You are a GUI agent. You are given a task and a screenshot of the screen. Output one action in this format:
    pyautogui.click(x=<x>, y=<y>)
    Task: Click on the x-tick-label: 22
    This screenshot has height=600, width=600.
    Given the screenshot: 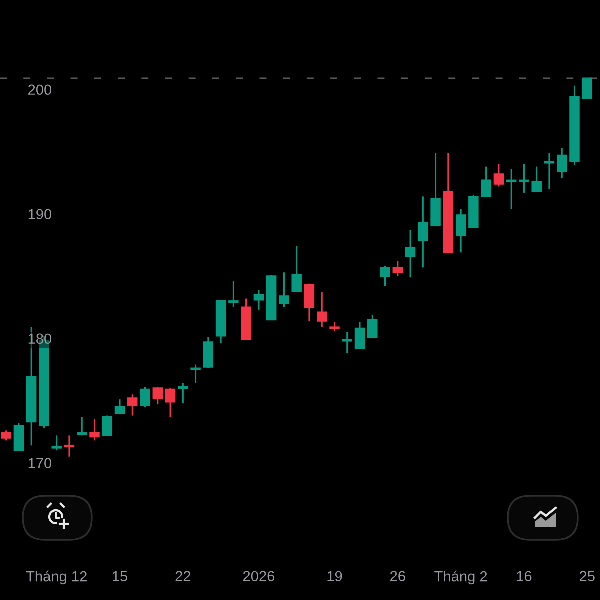 What is the action you would take?
    pyautogui.click(x=183, y=576)
    